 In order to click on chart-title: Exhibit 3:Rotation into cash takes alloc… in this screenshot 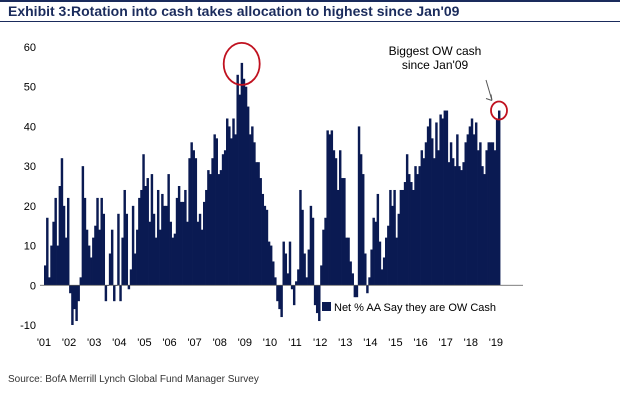, I will do `click(234, 11)`.